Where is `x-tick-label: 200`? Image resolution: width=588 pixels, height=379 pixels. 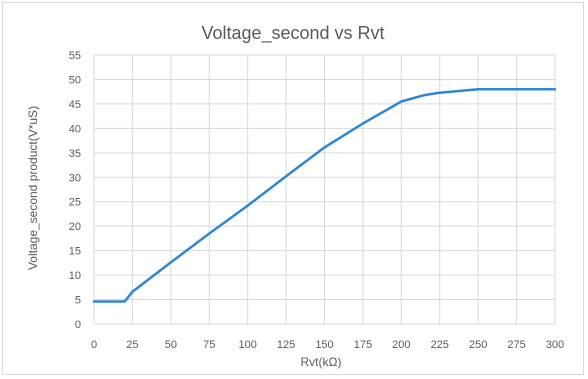
x-tick-label: 200 is located at coordinates (401, 345).